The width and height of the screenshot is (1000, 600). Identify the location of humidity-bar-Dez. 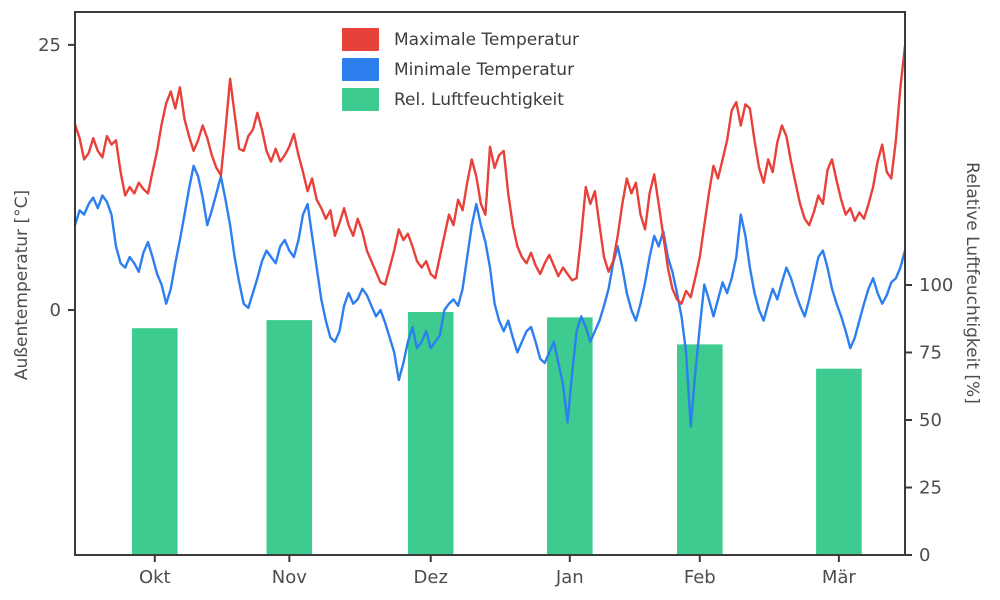
(430, 433).